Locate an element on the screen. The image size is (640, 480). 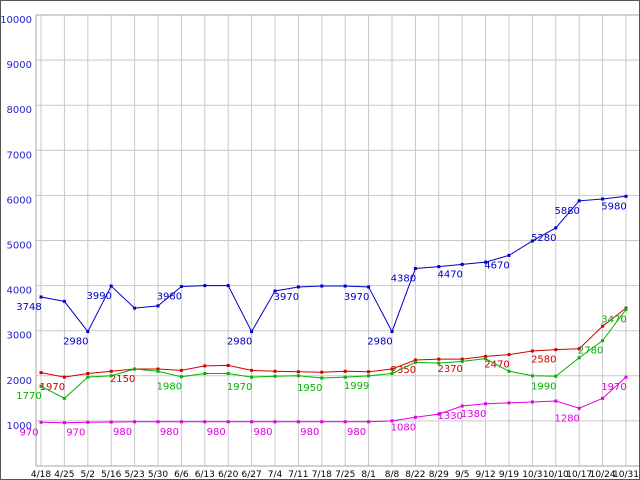
x-axis-label: 5/23 is located at coordinates (134, 475).